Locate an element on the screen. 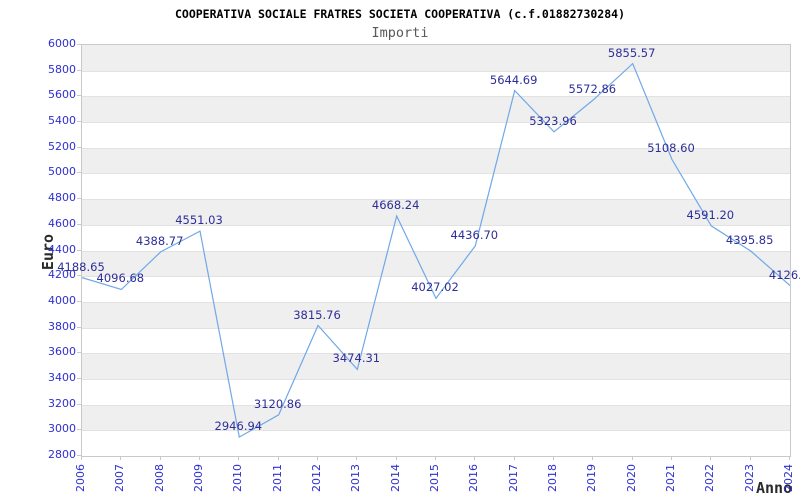  x-tick-label: 2008 is located at coordinates (159, 478).